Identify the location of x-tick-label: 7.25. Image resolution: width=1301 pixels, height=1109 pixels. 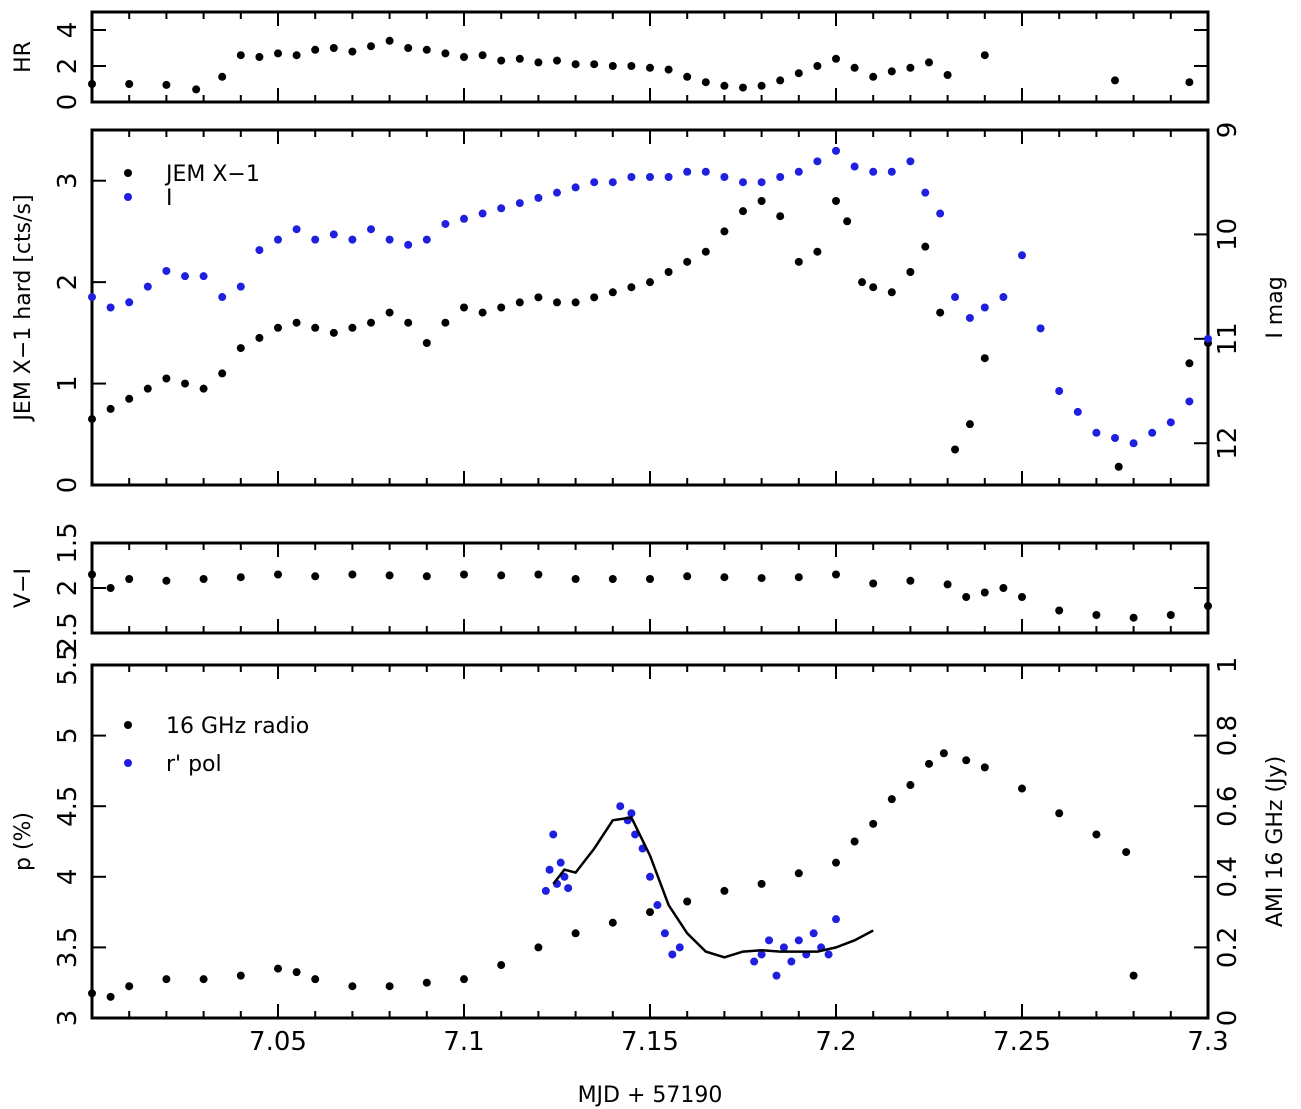
(1022, 1042).